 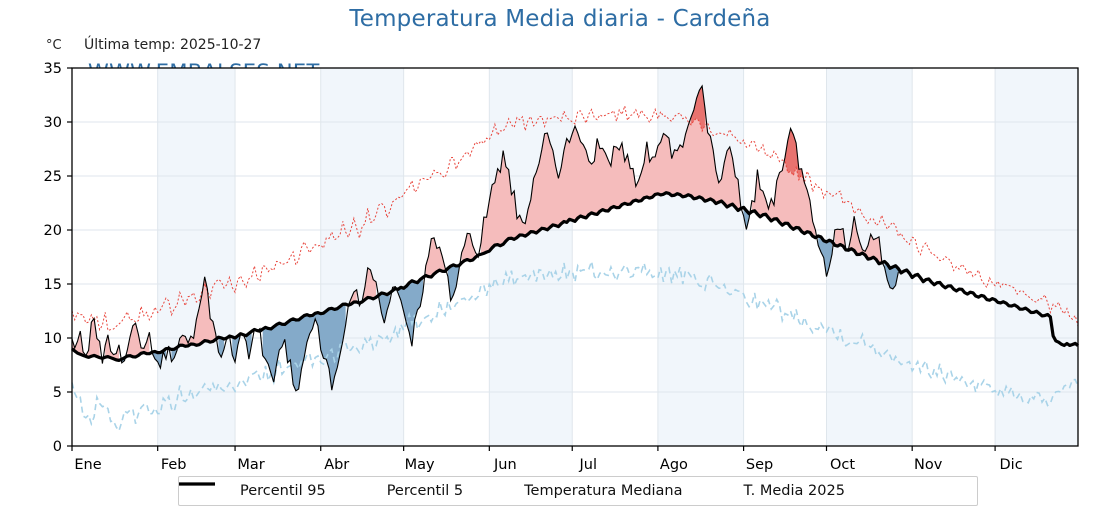 What do you see at coordinates (250, 465) in the screenshot?
I see `x-tick-label: Mar` at bounding box center [250, 465].